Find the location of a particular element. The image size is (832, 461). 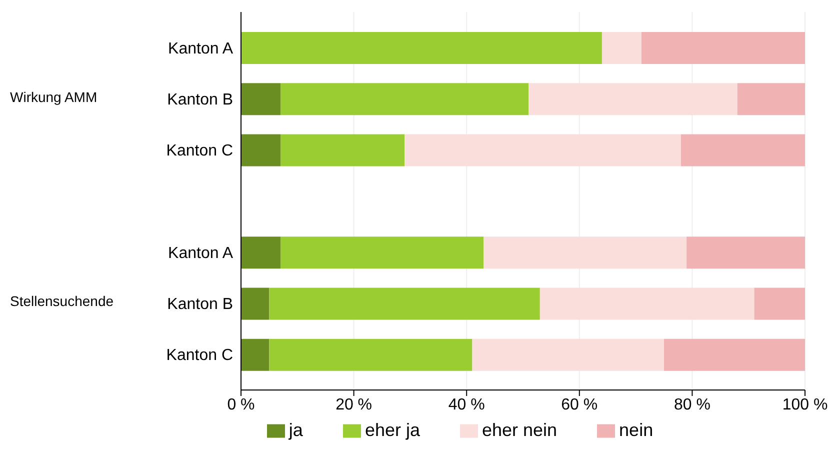

x-tick-label: 80 % is located at coordinates (692, 405).